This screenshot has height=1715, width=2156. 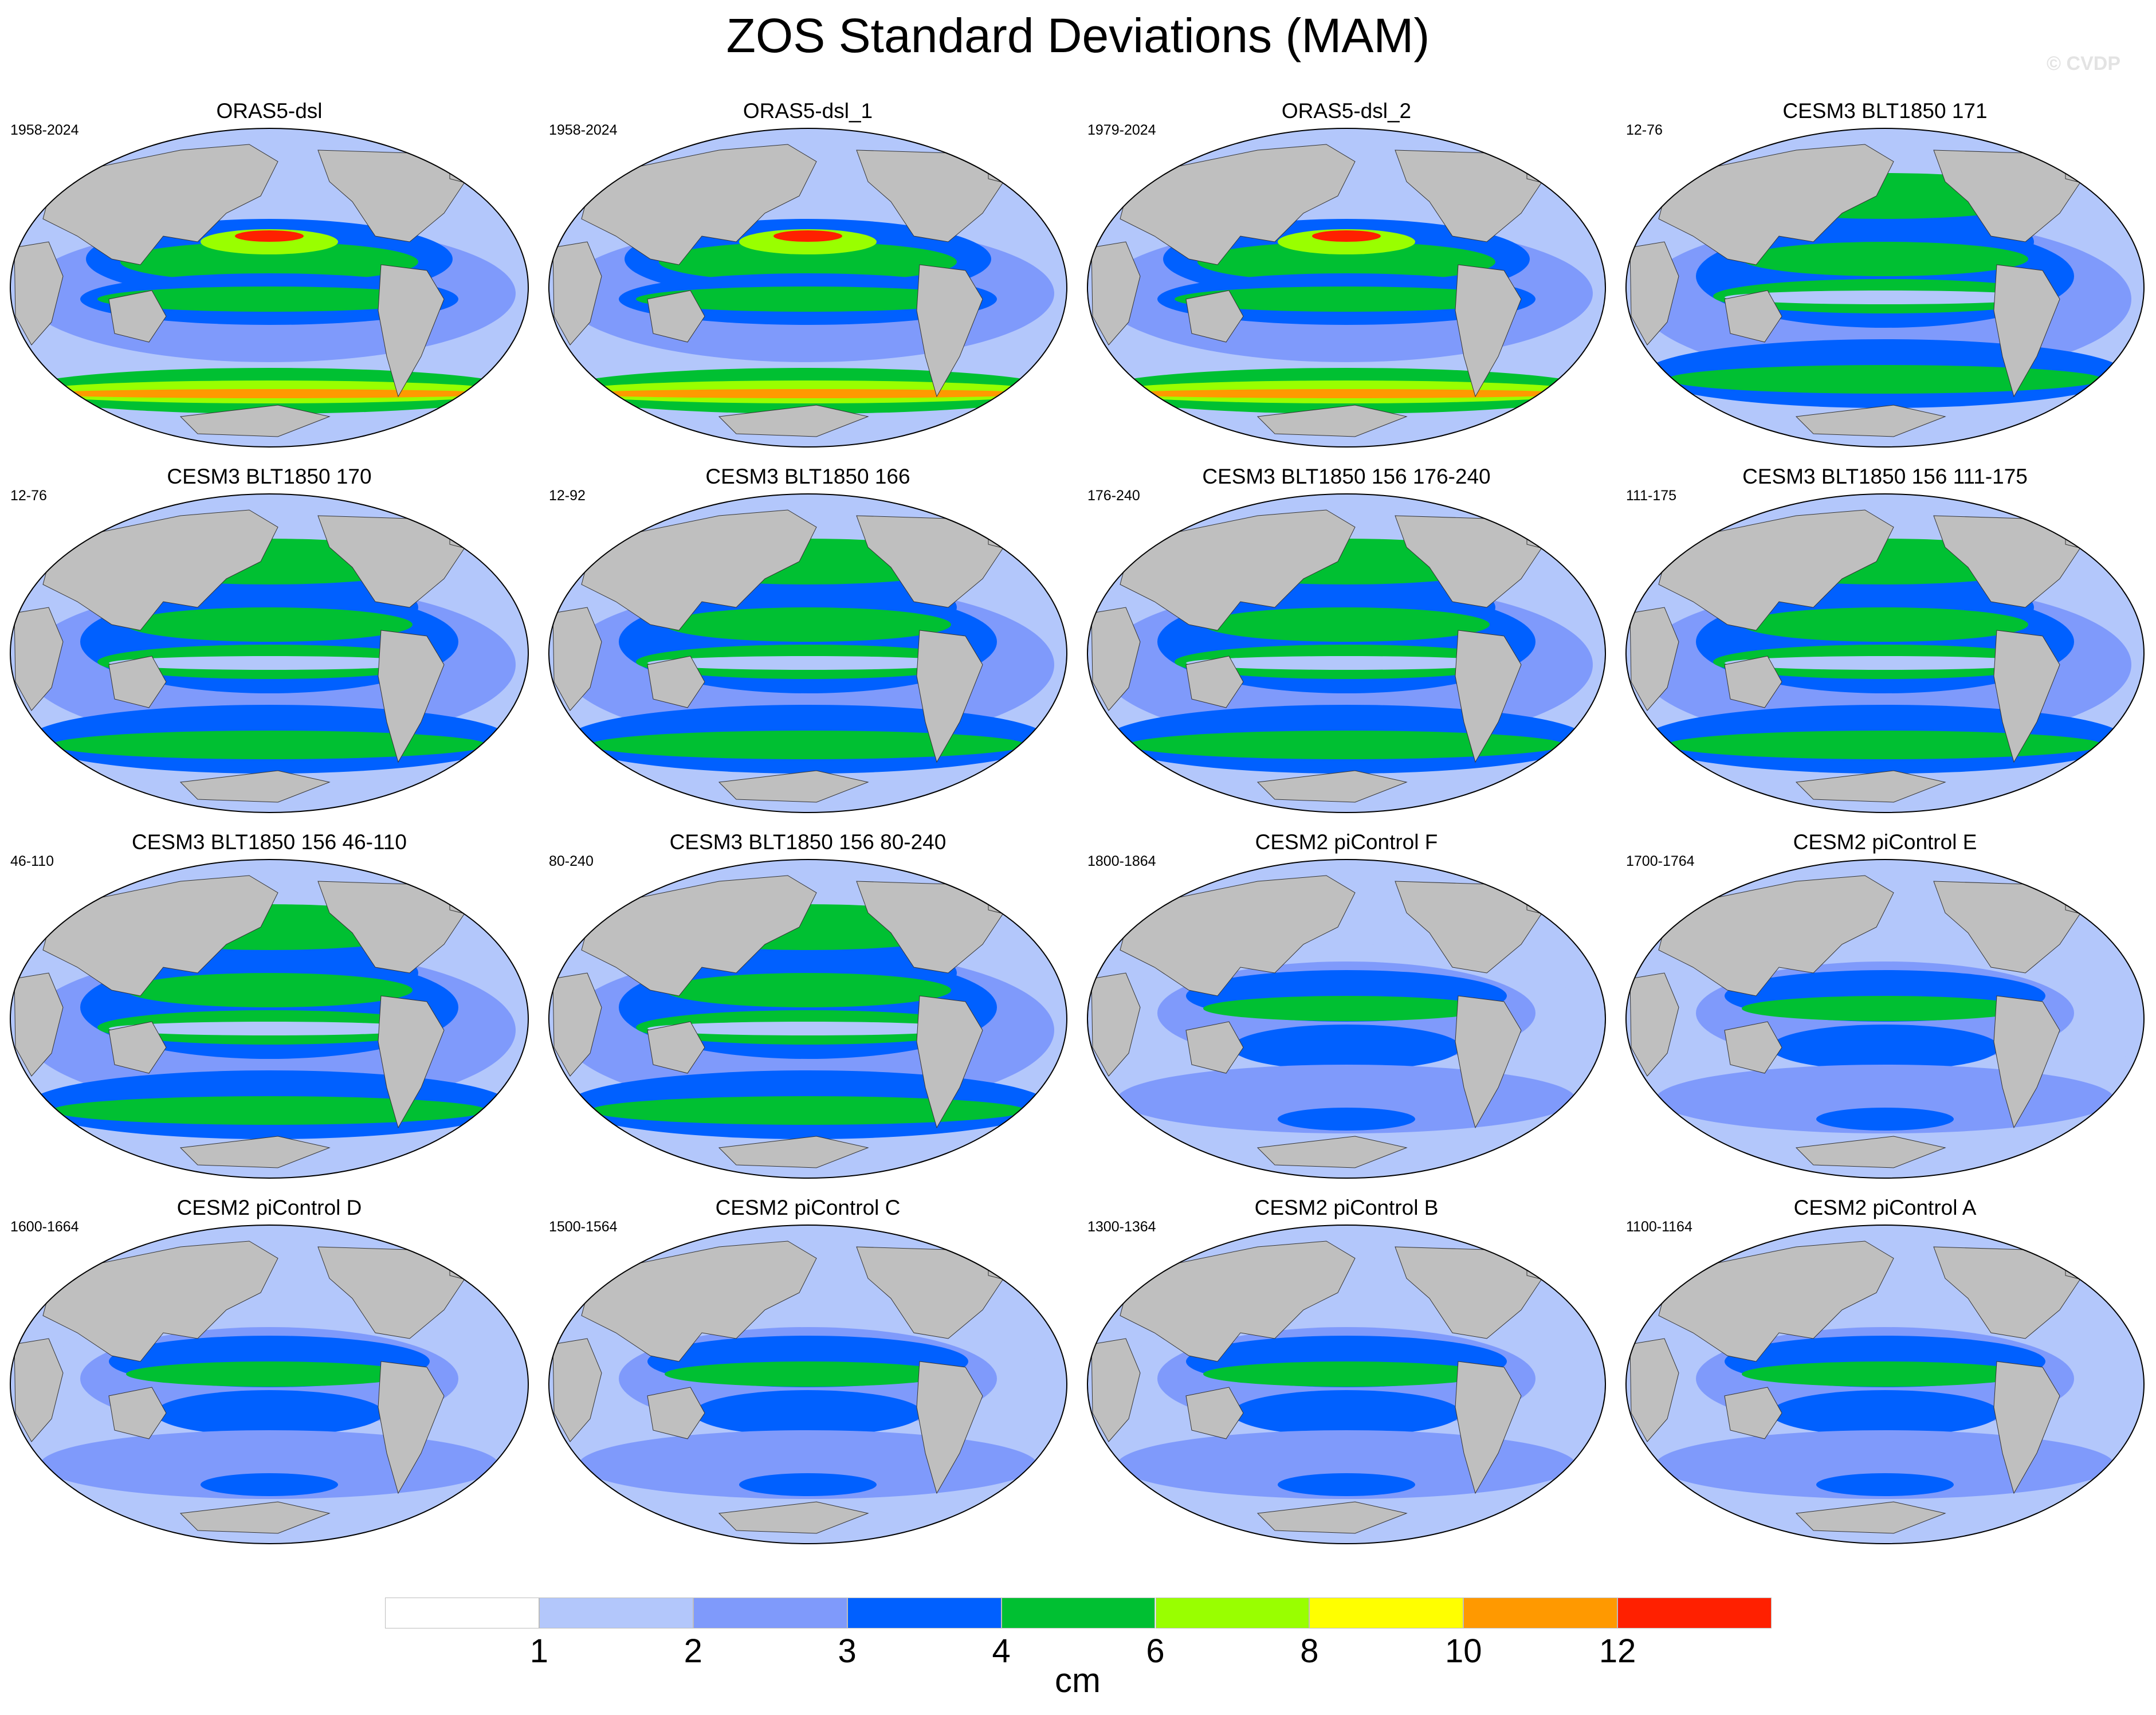 What do you see at coordinates (32, 861) in the screenshot?
I see `panel-years: 46-110` at bounding box center [32, 861].